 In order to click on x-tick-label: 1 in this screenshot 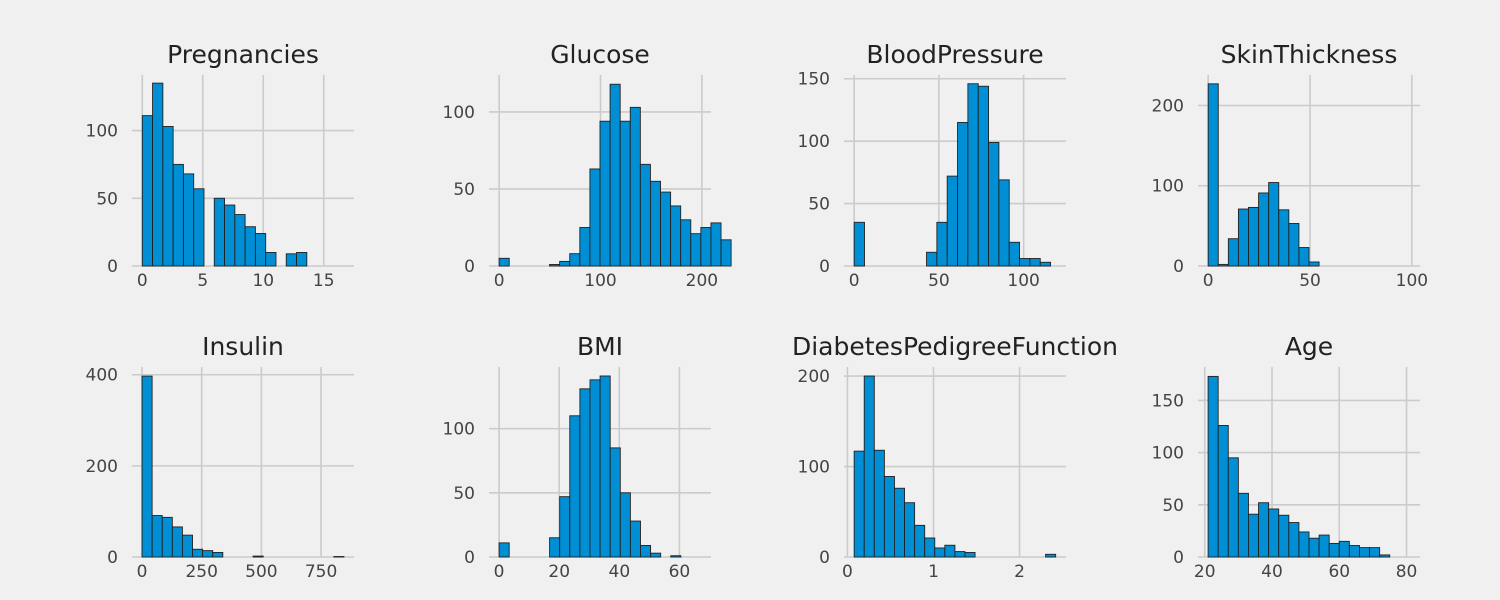, I will do `click(933, 572)`.